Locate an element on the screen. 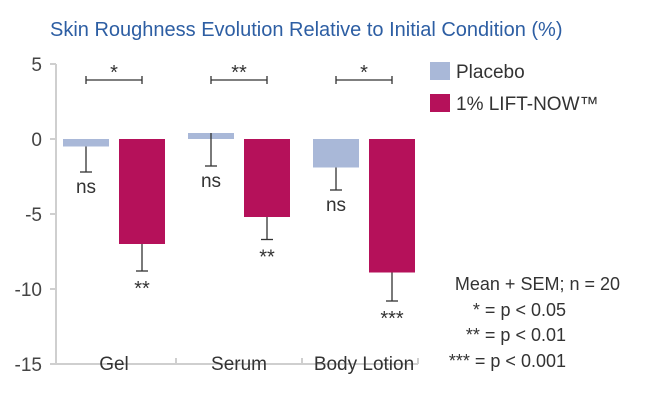  note-text: * = p < 0.05 is located at coordinates (519, 310).